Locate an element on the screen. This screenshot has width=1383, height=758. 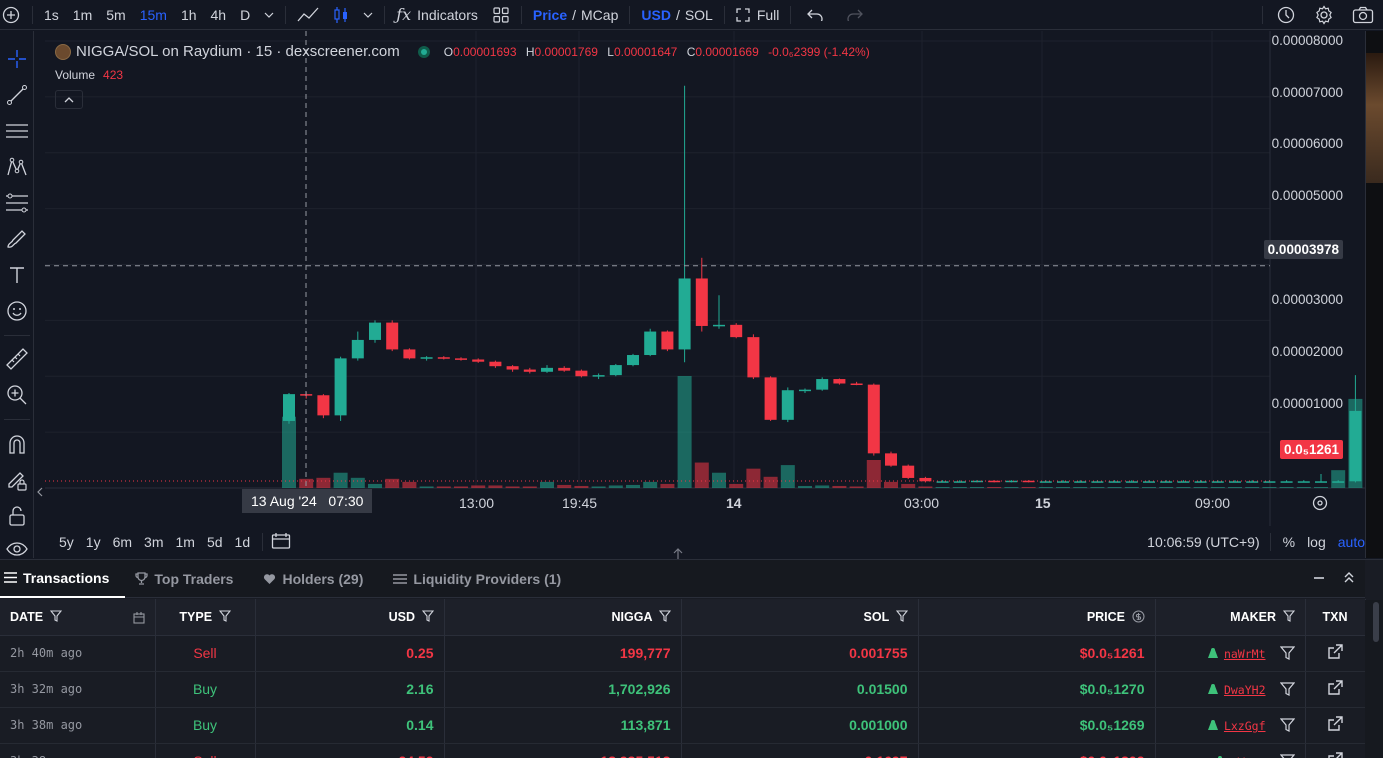
layouts-grid-icon is located at coordinates (501, 15).